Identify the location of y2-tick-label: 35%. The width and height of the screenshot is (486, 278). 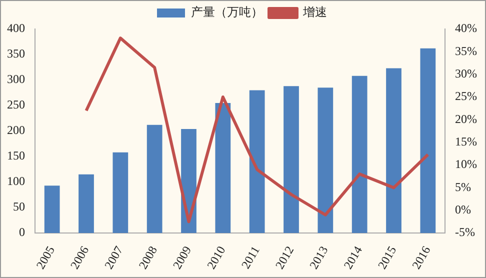
(466, 51).